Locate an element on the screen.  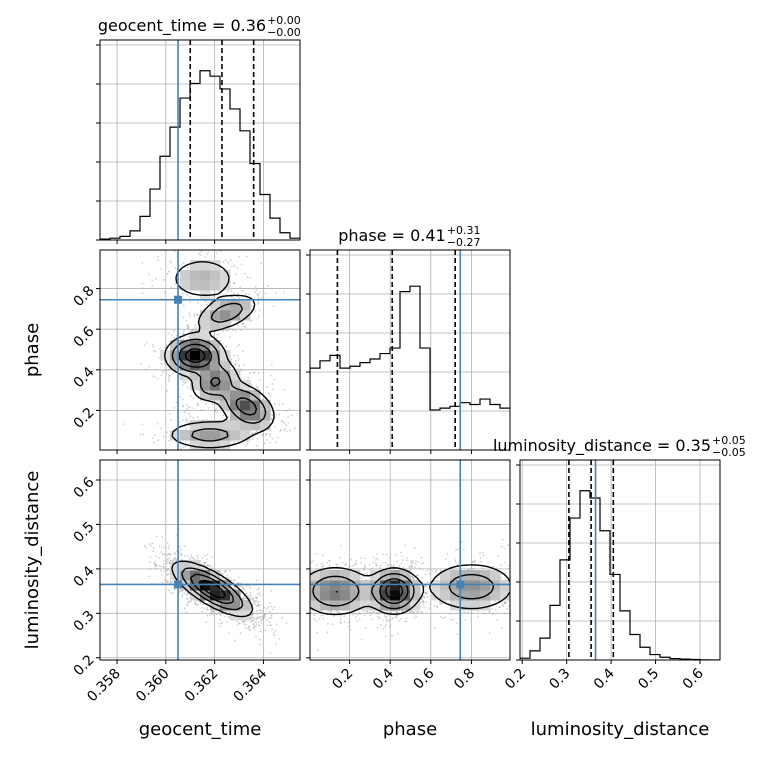
hist-phase is located at coordinates (410, 350).